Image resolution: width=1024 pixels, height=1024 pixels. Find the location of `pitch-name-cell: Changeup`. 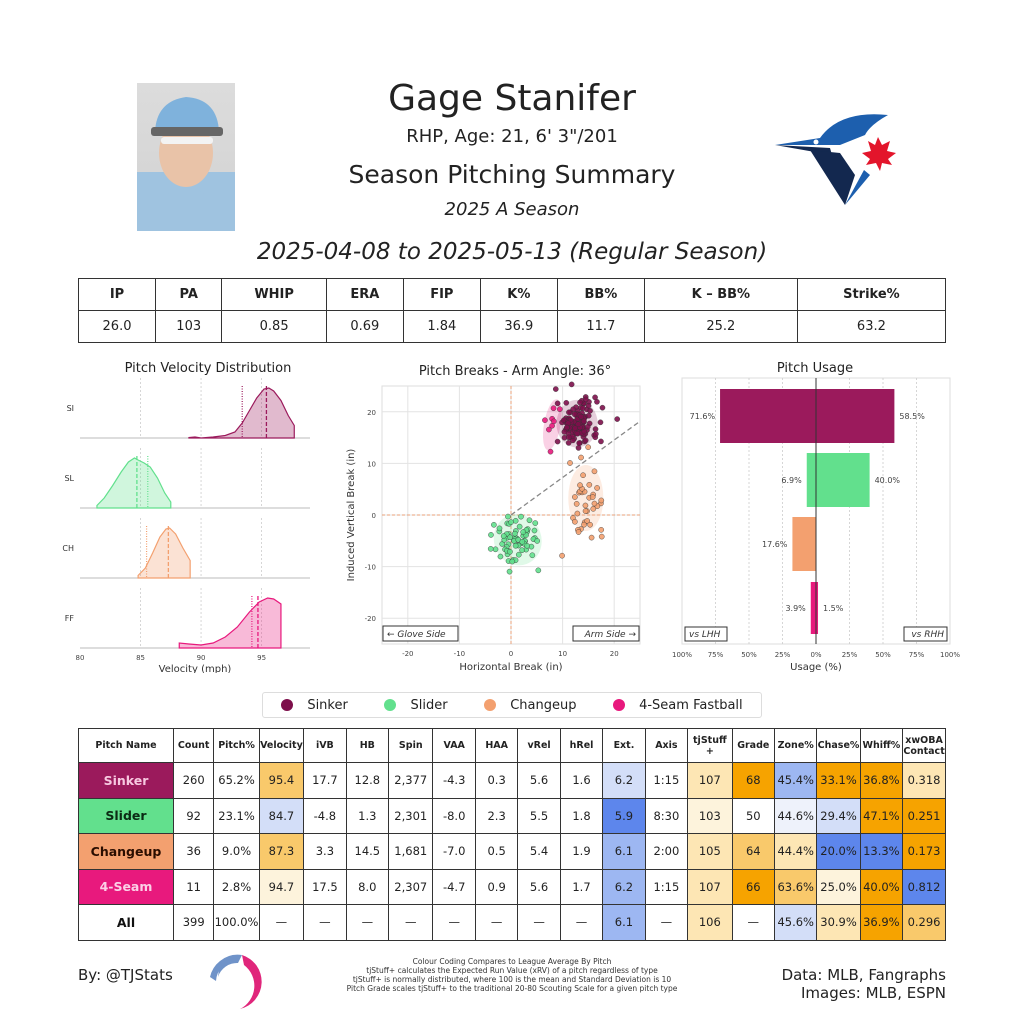

pitch-name-cell: Changeup is located at coordinates (126, 851).